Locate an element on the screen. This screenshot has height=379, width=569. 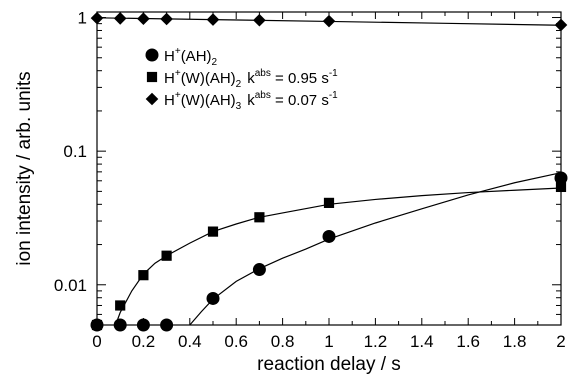
legend-label: H+(W)(AH)3 kabs = 0.07 s-1 is located at coordinates (251, 101).